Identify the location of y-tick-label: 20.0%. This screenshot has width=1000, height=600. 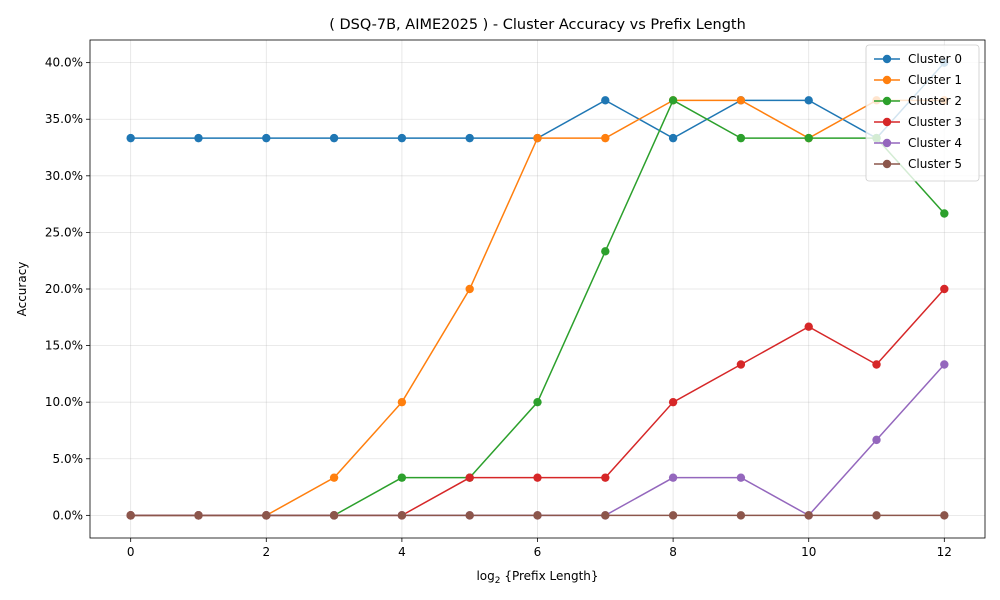
(64, 289).